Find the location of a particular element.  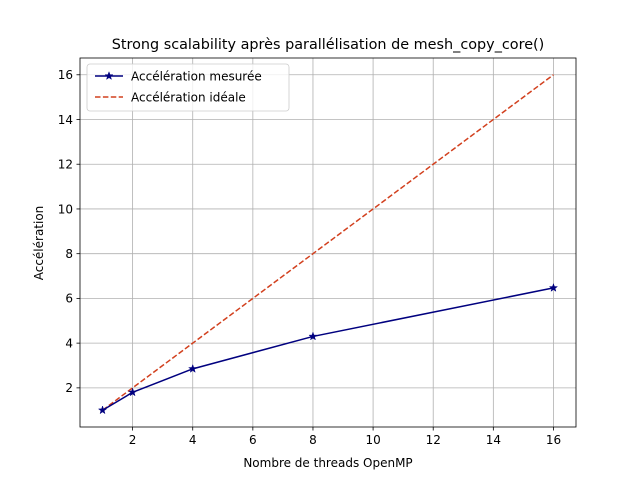

legend-label: Accélération mesurée is located at coordinates (196, 76).